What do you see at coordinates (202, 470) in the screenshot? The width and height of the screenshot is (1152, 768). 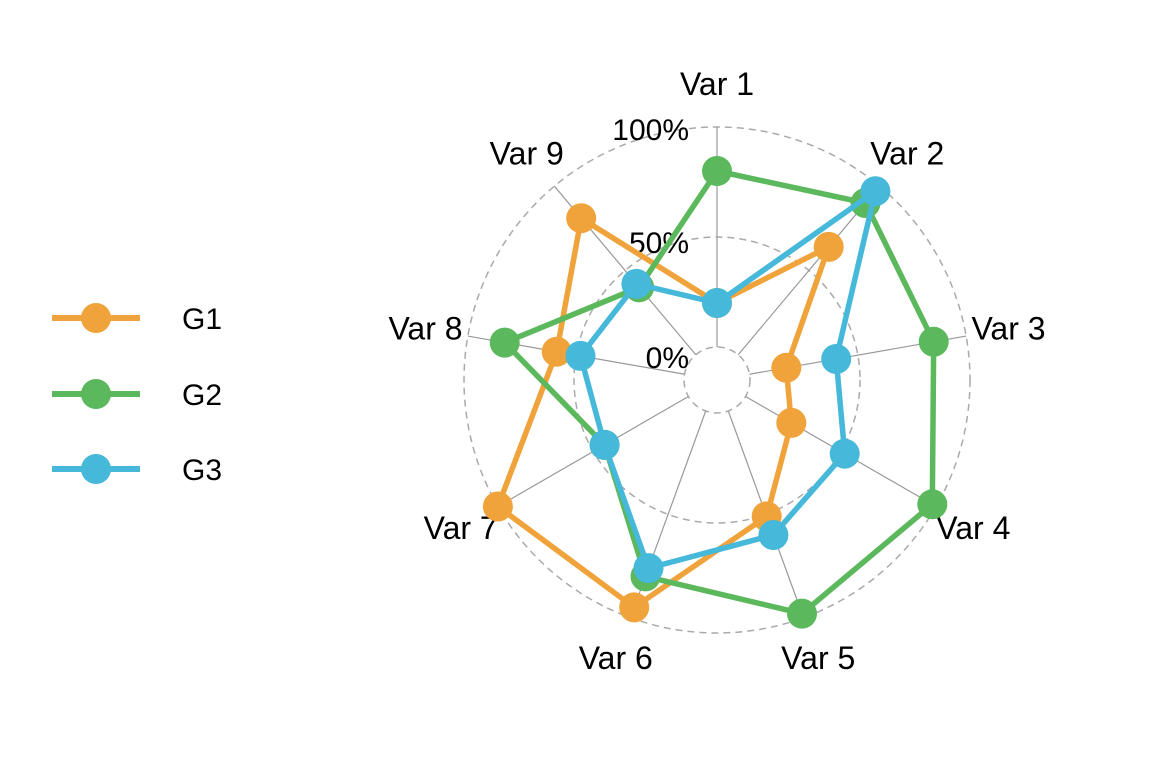 I see `legend-label-g3: G3` at bounding box center [202, 470].